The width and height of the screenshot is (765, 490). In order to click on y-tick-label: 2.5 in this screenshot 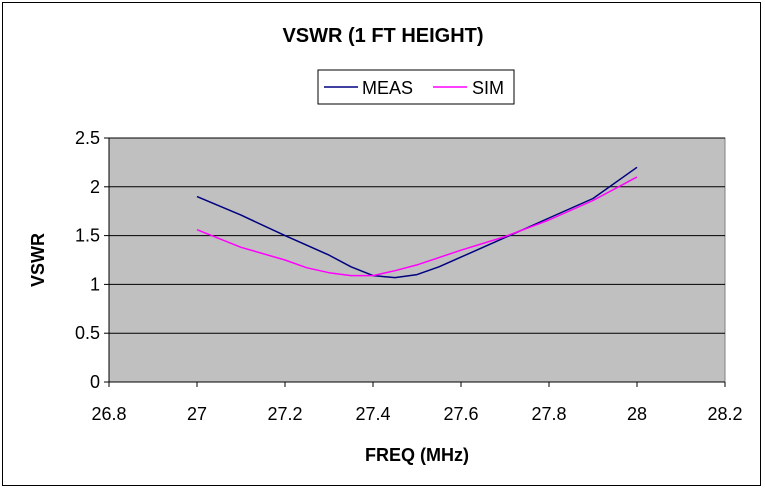, I will do `click(87, 138)`.